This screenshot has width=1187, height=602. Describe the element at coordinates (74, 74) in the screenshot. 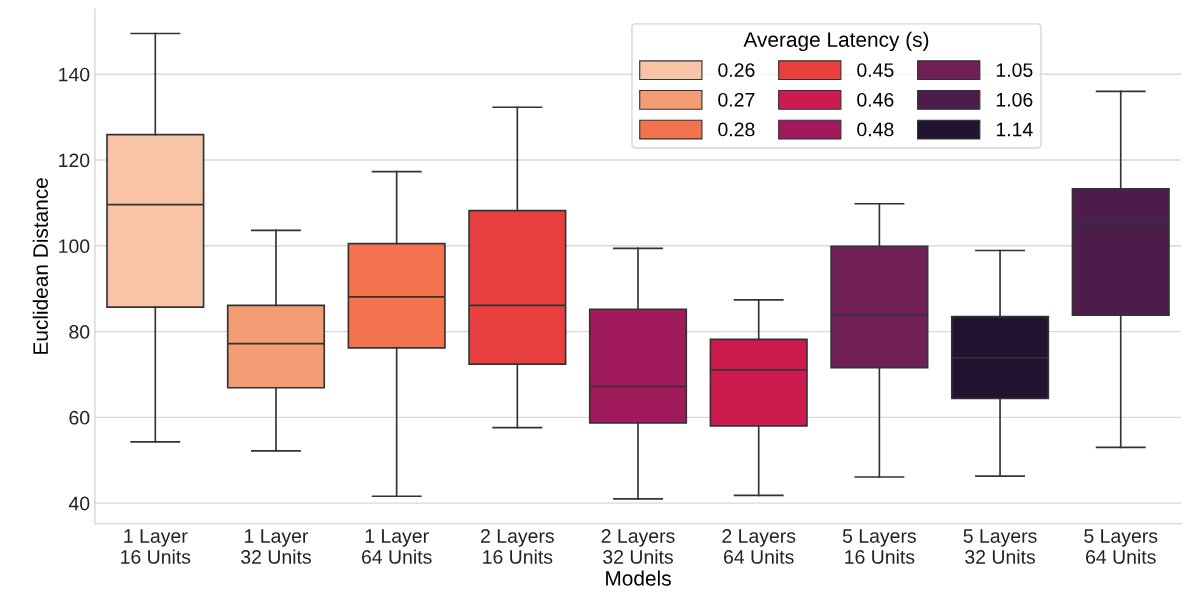

I see `y-tick-label: 140` at that location.